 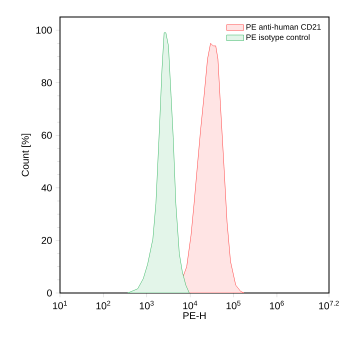 I want to click on x-tick-label: 10$^{3}$, so click(x=147, y=305).